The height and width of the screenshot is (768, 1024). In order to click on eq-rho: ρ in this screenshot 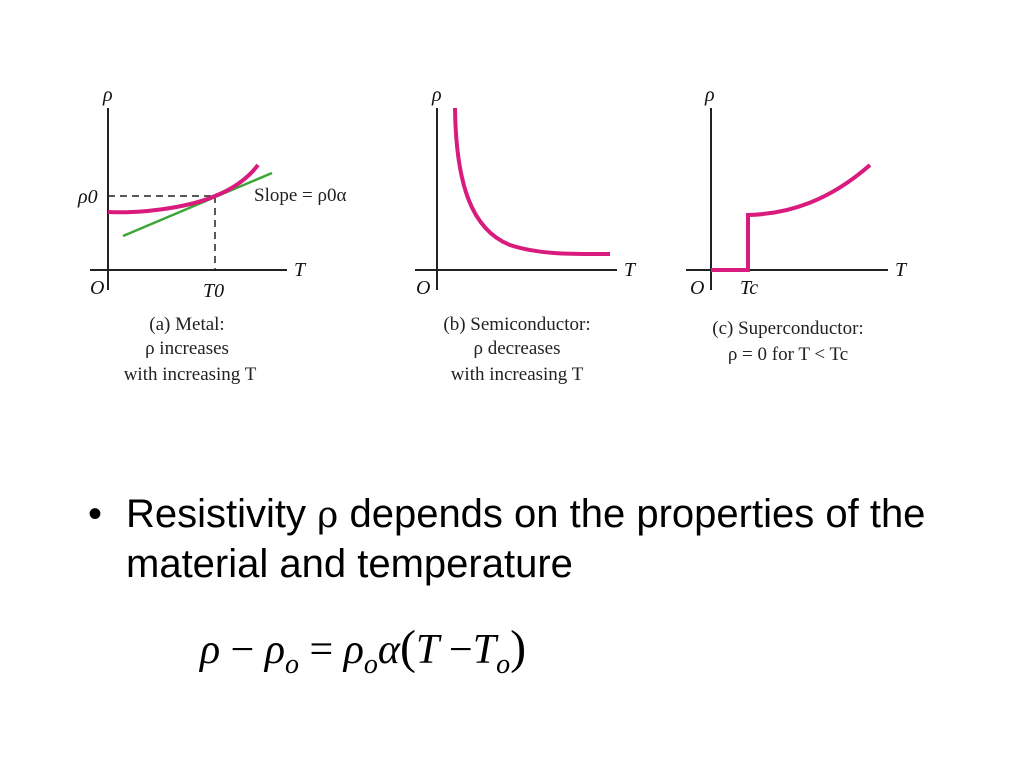, I will do `click(210, 650)`.